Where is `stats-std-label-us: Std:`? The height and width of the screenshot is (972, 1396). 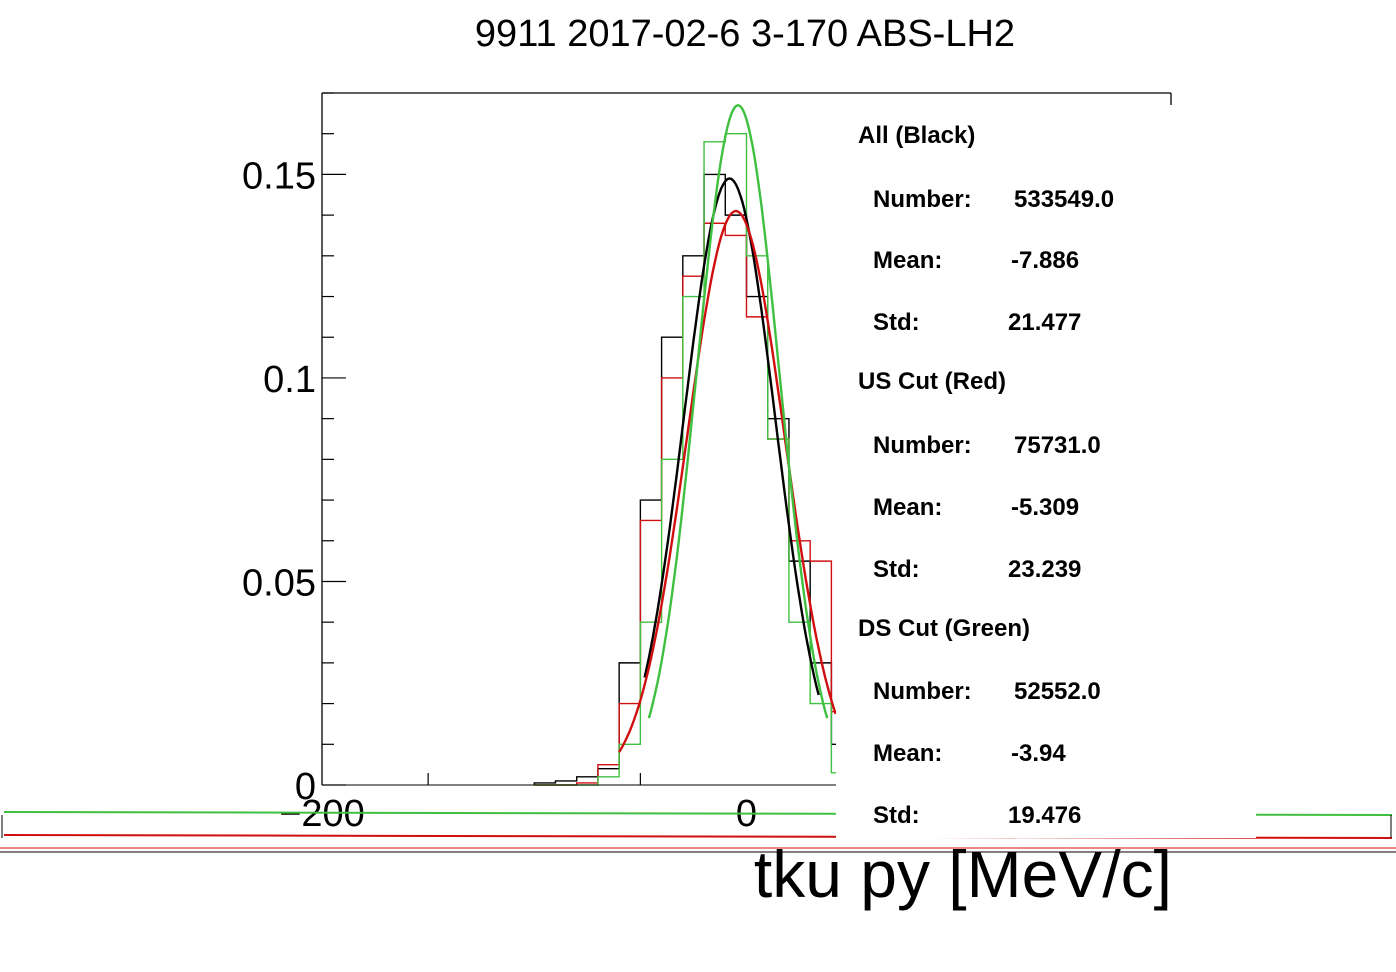
stats-std-label-us: Std: is located at coordinates (896, 569).